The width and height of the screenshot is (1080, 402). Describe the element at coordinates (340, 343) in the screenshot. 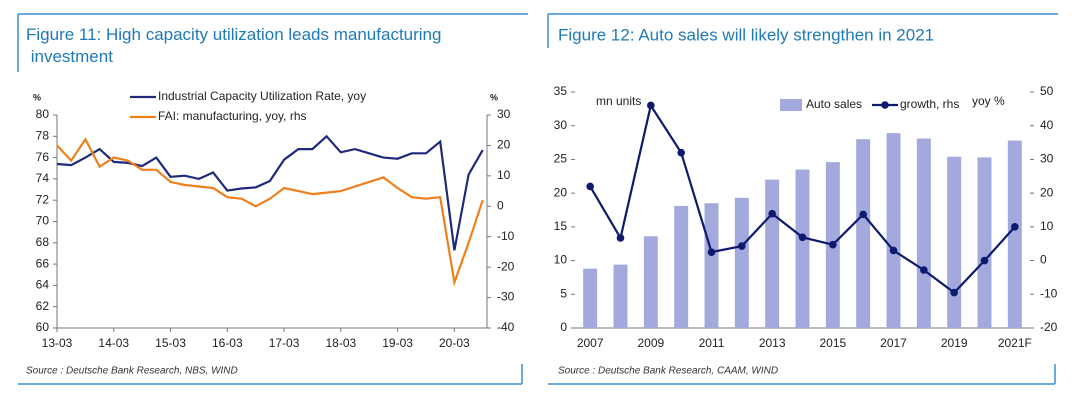

I see `x-tick-label: 18-03` at that location.